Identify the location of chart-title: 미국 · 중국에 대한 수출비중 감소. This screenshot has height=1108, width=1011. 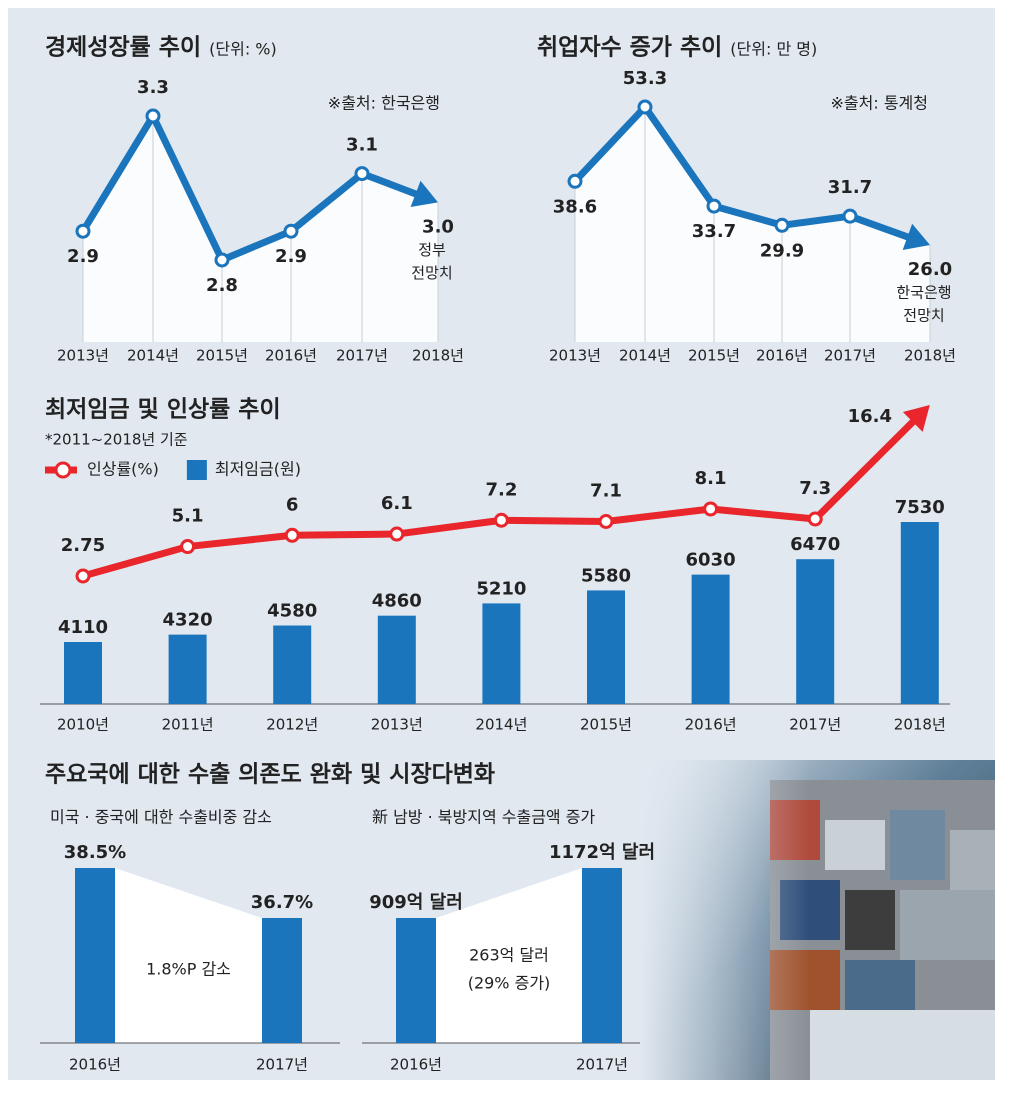
(161, 817).